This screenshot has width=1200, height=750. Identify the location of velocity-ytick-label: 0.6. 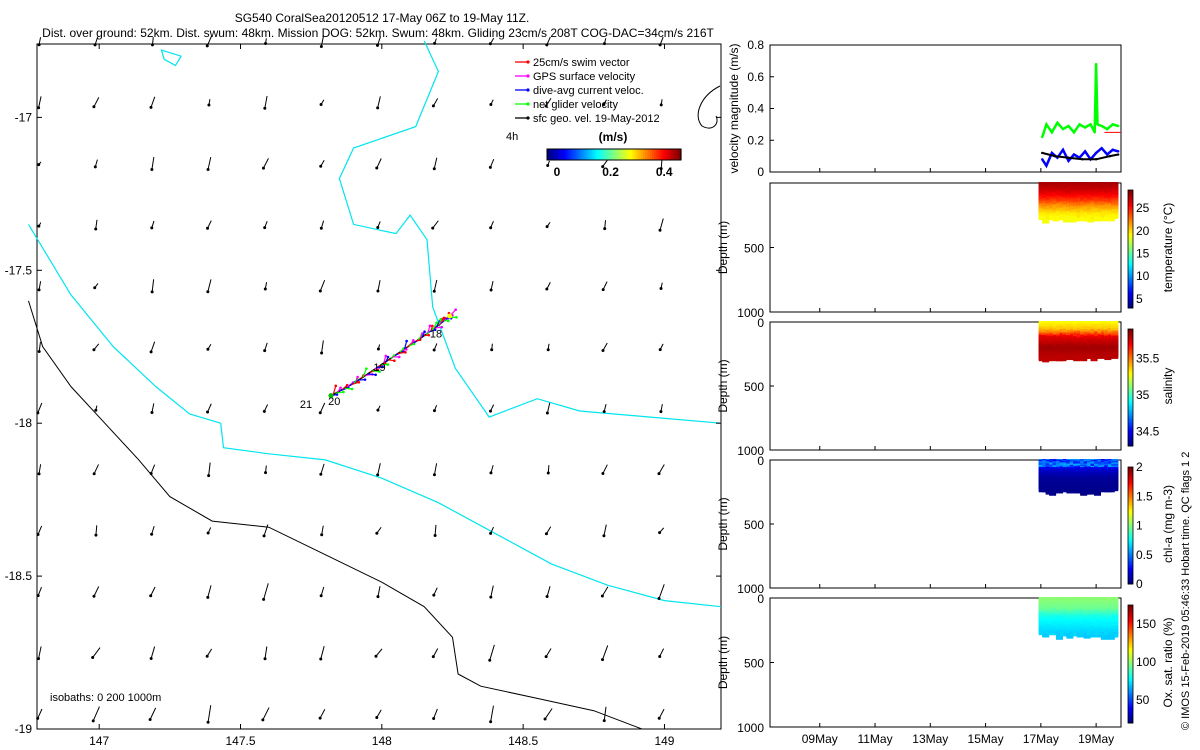
(755, 77).